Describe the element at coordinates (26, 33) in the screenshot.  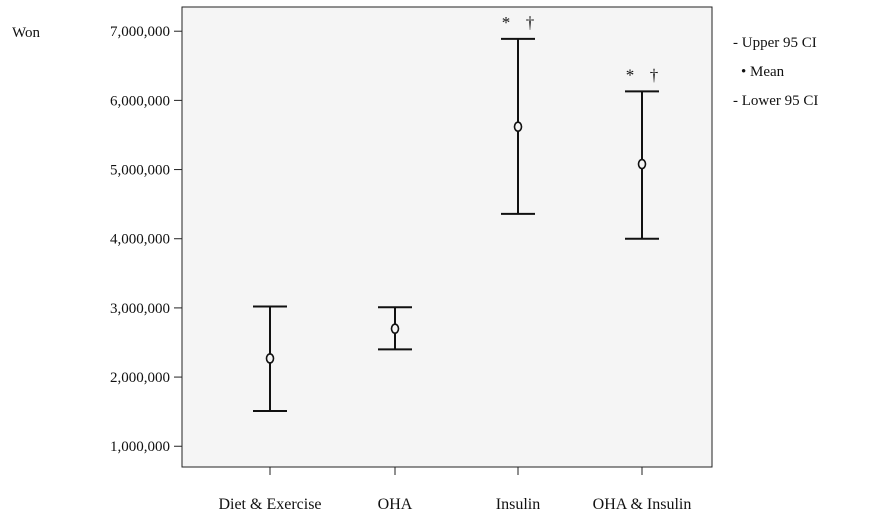
I see `y-unit-label: Won` at that location.